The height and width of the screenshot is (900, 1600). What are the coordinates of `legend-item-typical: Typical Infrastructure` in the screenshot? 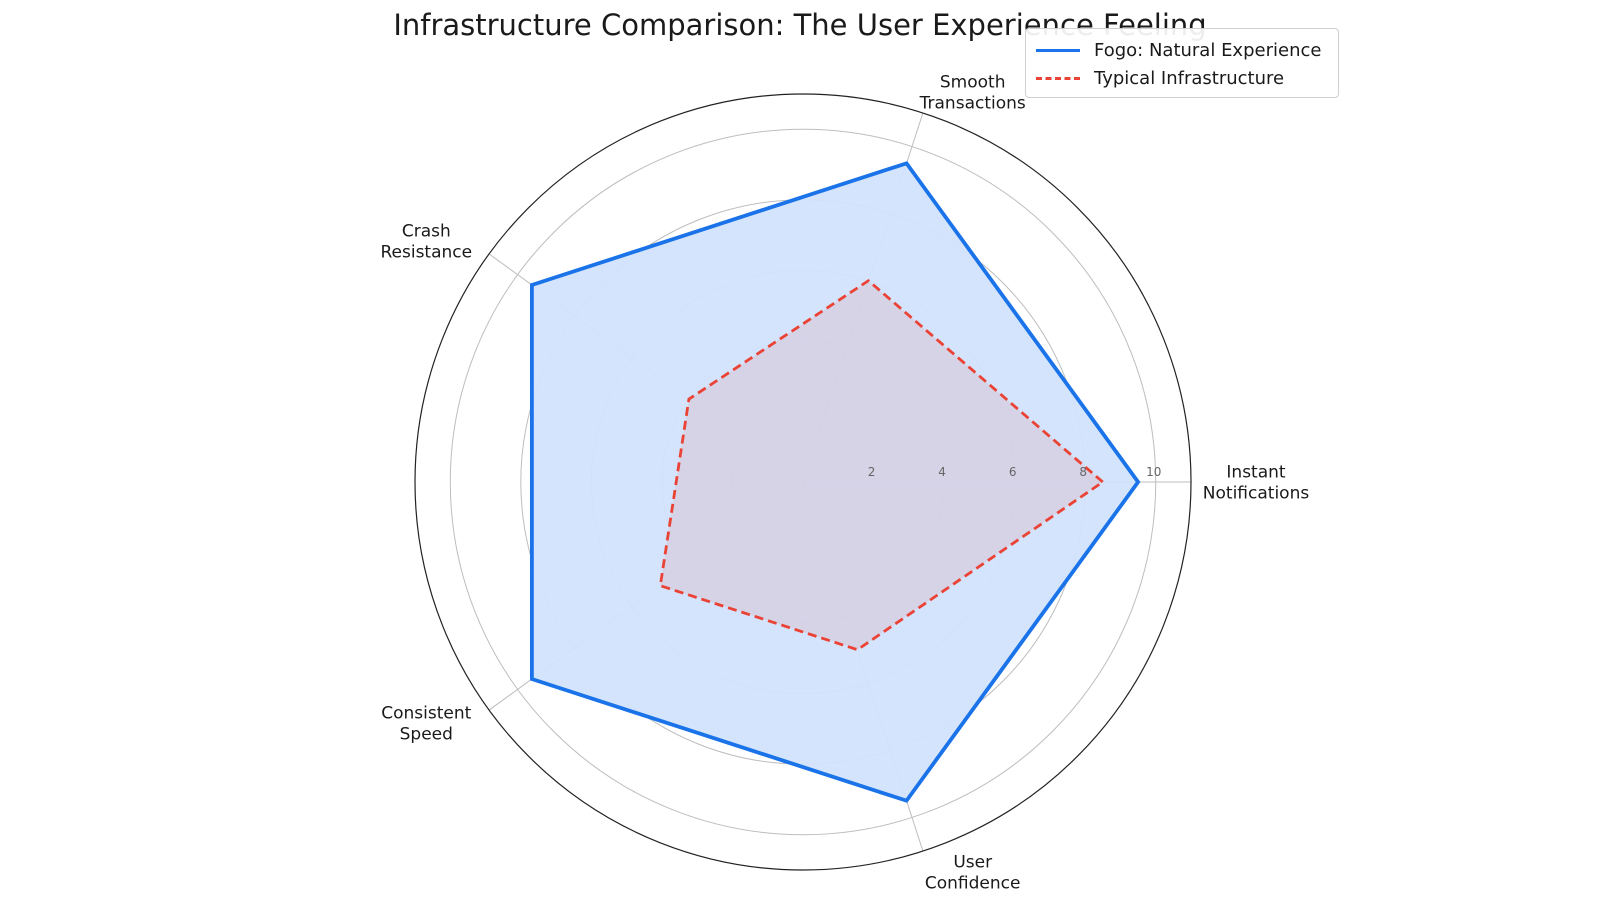 It's located at (1160, 78).